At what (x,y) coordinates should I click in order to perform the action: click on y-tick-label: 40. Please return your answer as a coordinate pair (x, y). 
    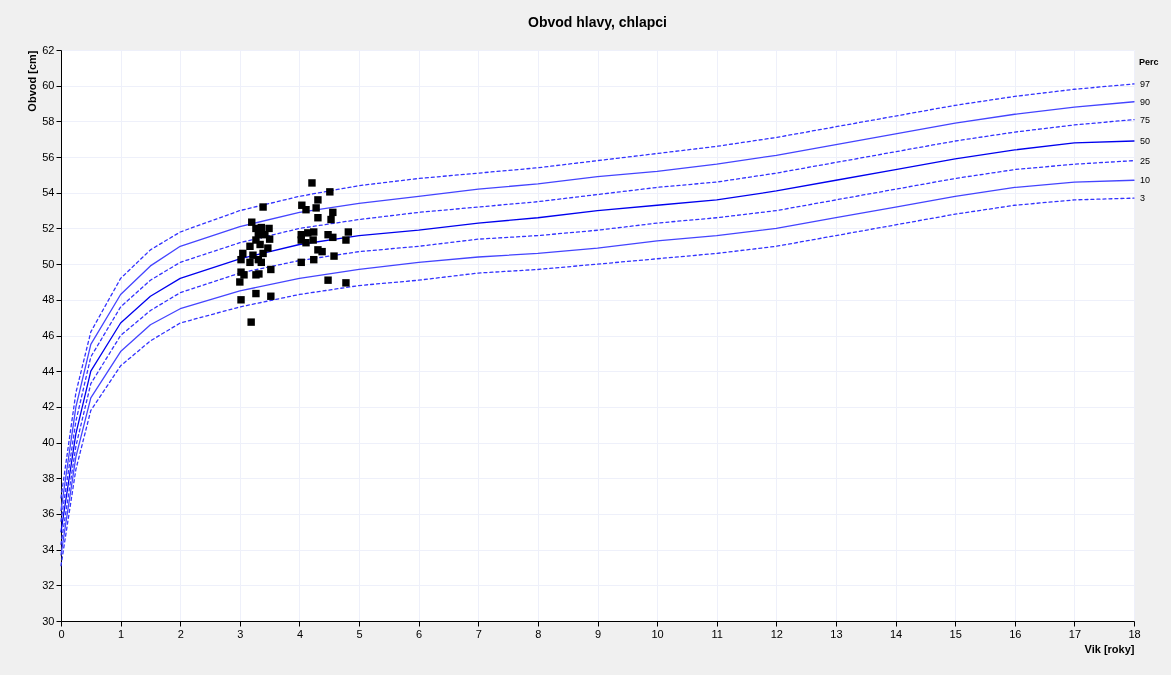
    Looking at the image, I should click on (48, 442).